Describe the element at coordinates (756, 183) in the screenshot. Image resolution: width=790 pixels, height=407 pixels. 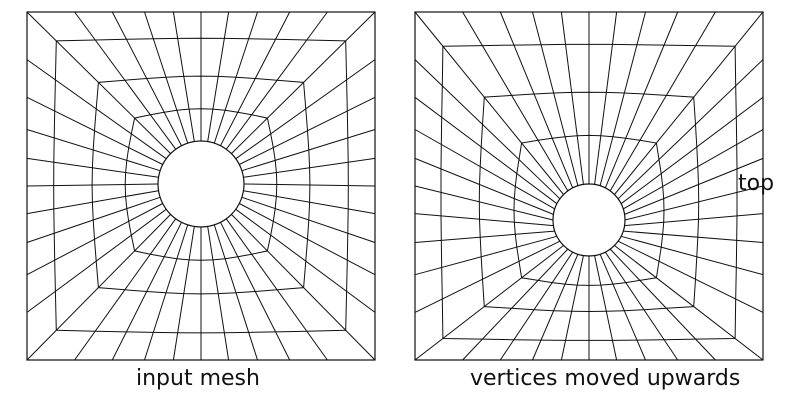
I see `top-label: top` at that location.